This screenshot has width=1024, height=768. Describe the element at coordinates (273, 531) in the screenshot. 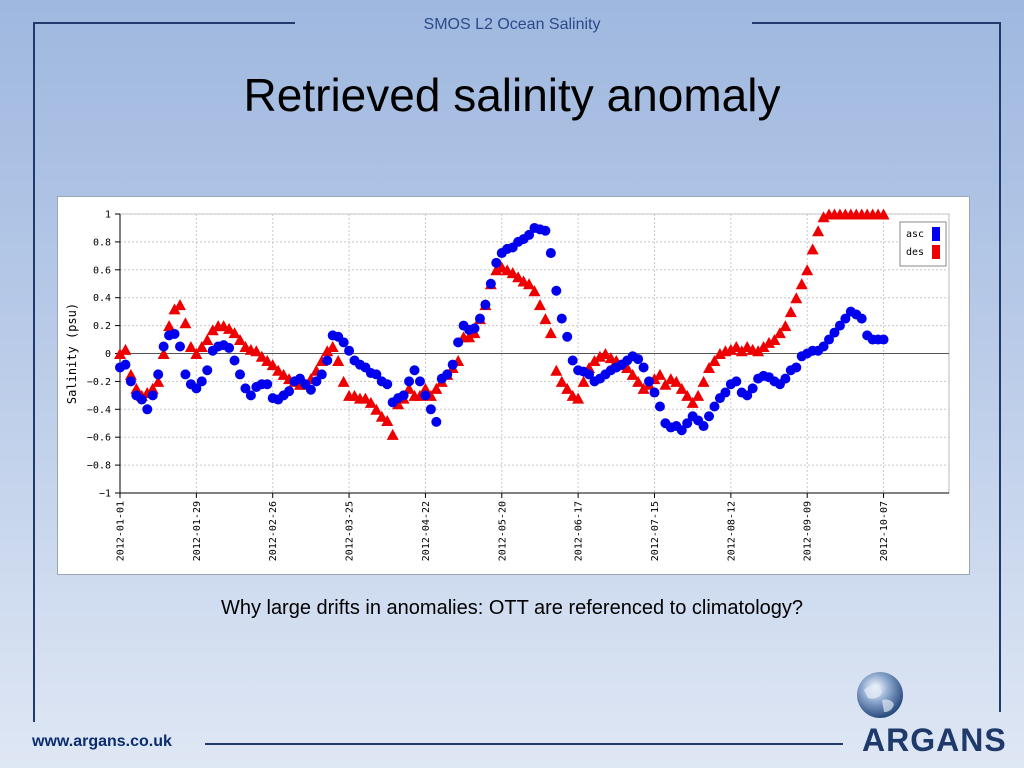

I see `x-tick-label: 2012-02-26` at that location.